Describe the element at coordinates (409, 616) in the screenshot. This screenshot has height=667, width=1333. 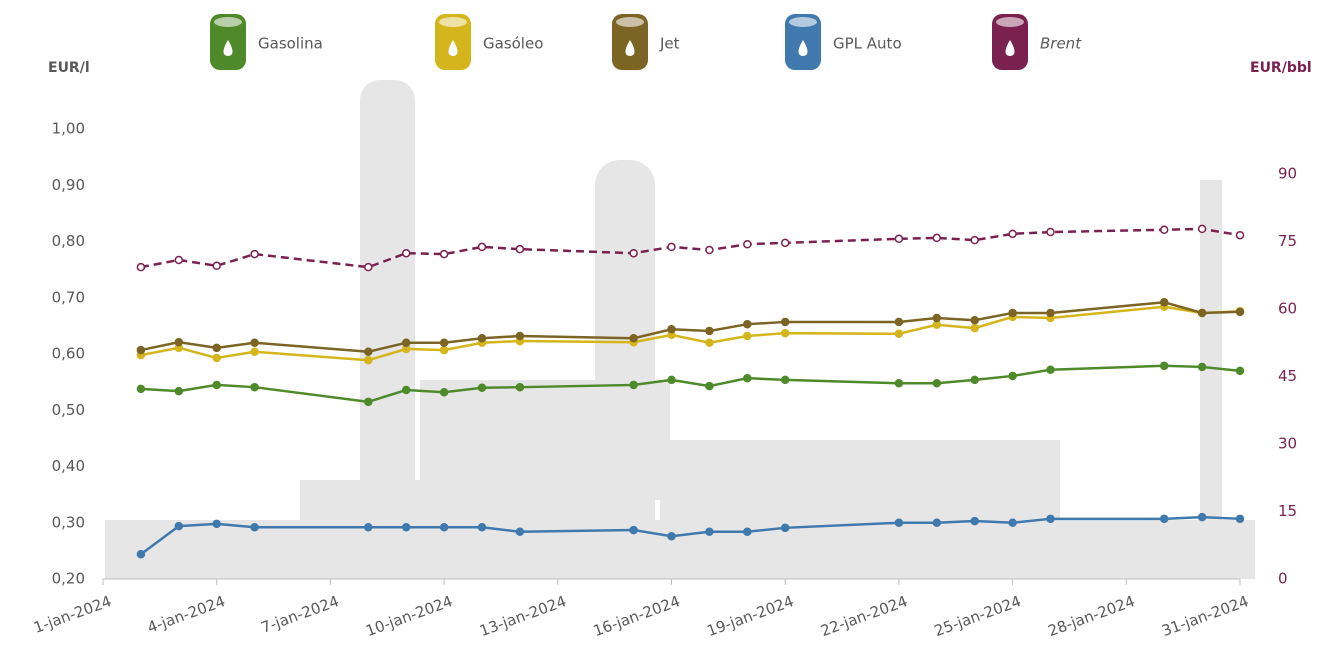
I see `x-tick-label: 10-jan-2024` at that location.